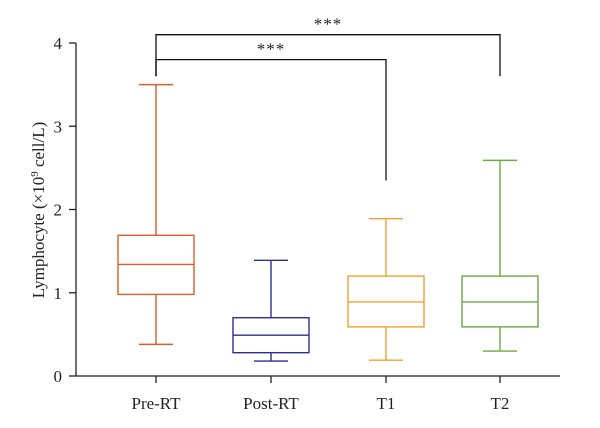 The width and height of the screenshot is (600, 428). What do you see at coordinates (156, 214) in the screenshot?
I see `box-pre-rt` at bounding box center [156, 214].